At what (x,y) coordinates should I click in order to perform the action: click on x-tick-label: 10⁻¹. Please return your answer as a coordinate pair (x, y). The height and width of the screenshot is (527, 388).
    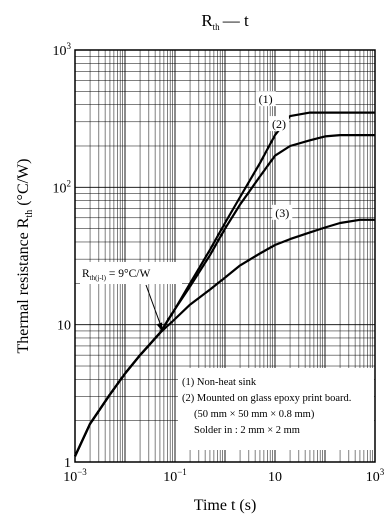
    Looking at the image, I should click on (175, 476).